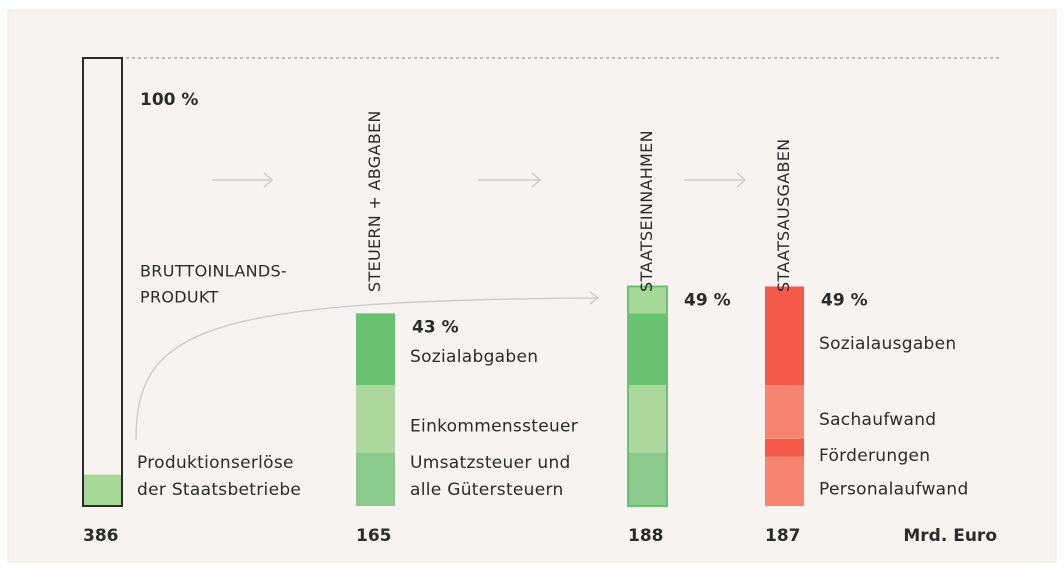  Describe the element at coordinates (894, 489) in the screenshot. I see `segment-label: Personalaufwand` at that location.